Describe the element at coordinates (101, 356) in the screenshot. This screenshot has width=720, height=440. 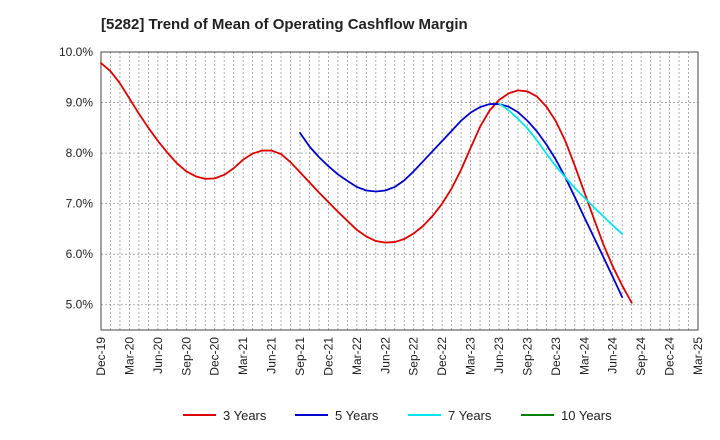
I see `x-tick-label: Dec-19` at that location.